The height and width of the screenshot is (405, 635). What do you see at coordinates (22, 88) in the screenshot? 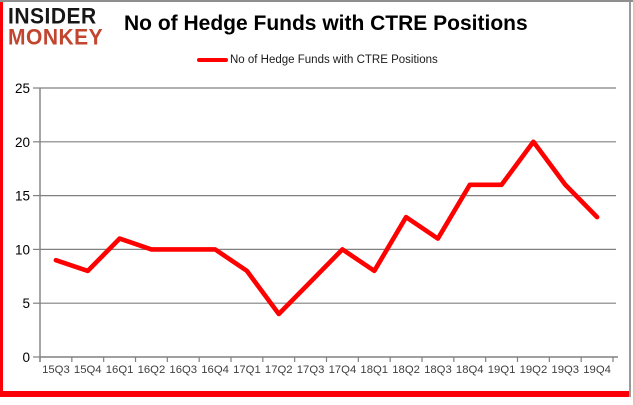
I see `y-axis-label: 25` at bounding box center [22, 88].